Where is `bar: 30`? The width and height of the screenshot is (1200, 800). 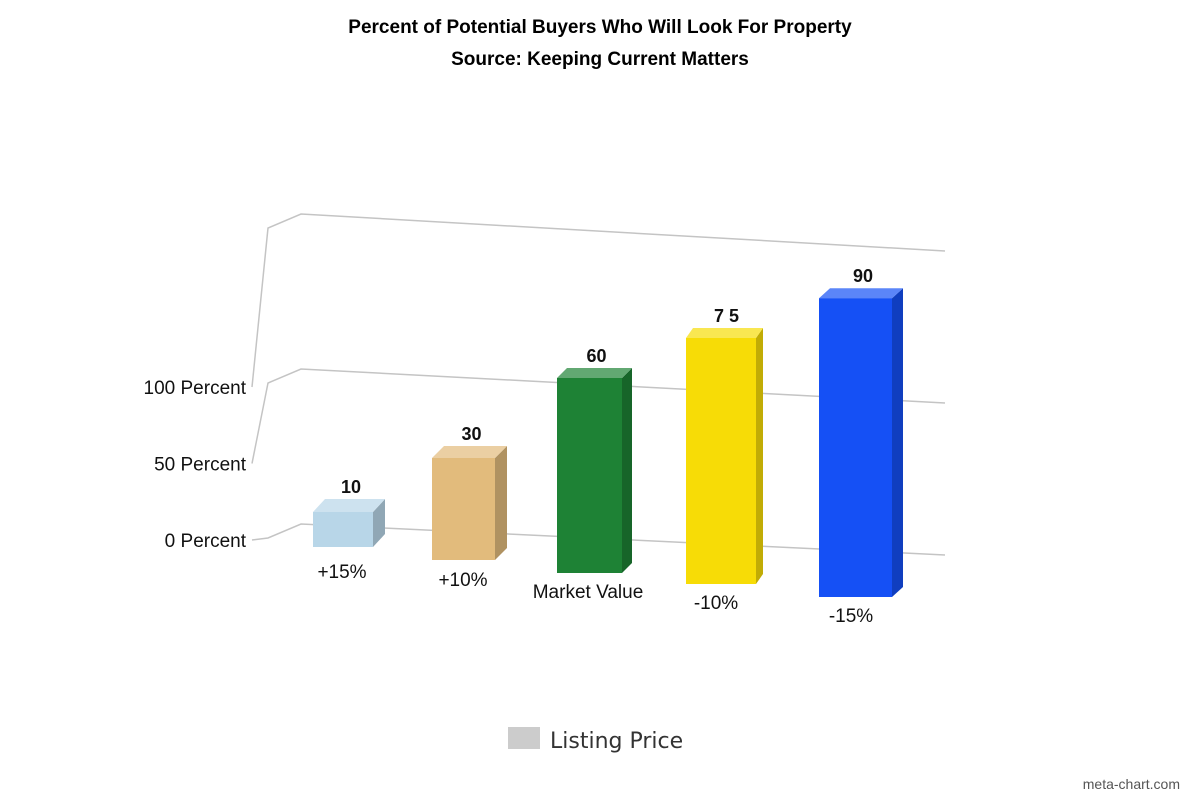
bar: 30 is located at coordinates (469, 492).